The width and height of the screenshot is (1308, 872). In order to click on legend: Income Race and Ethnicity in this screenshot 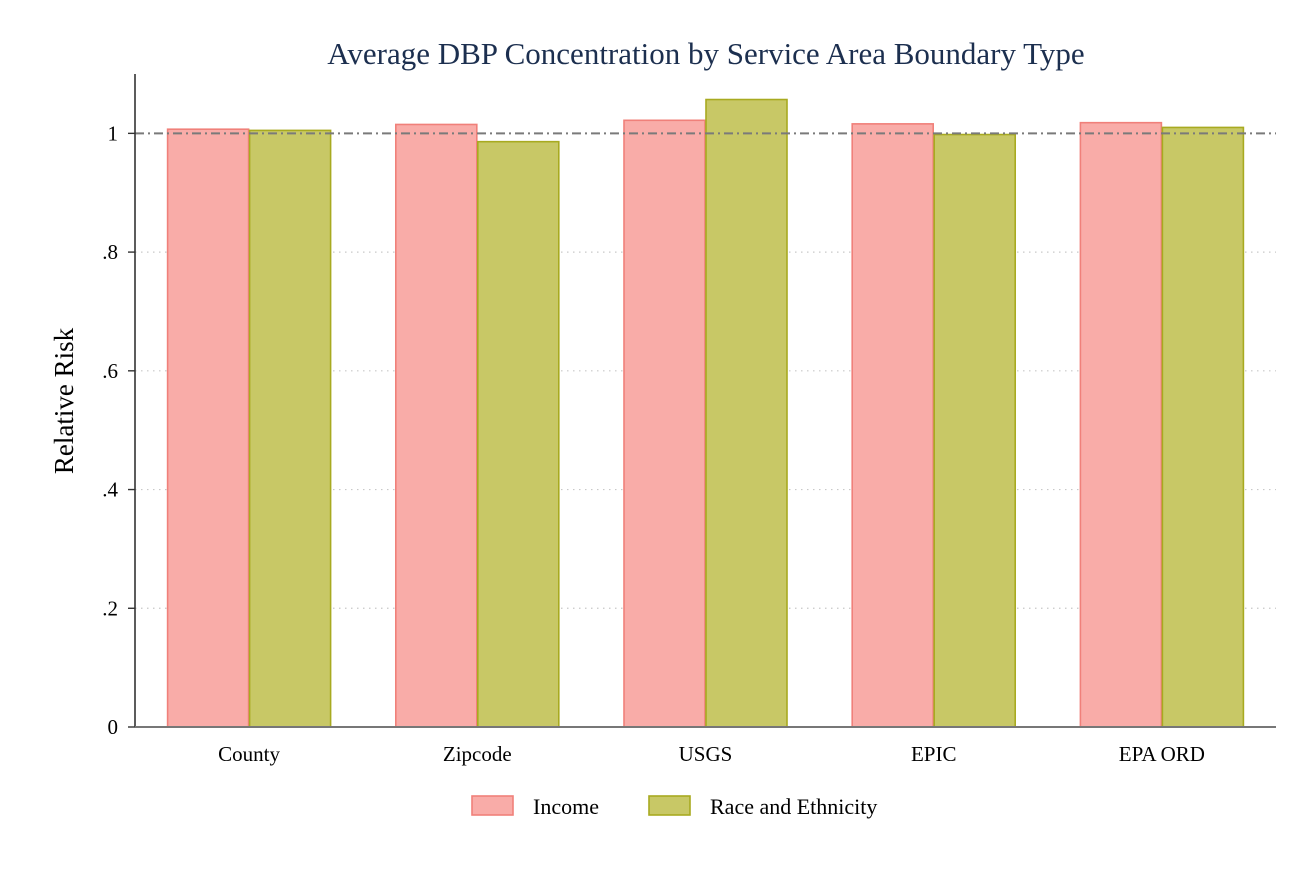, I will do `click(674, 806)`.